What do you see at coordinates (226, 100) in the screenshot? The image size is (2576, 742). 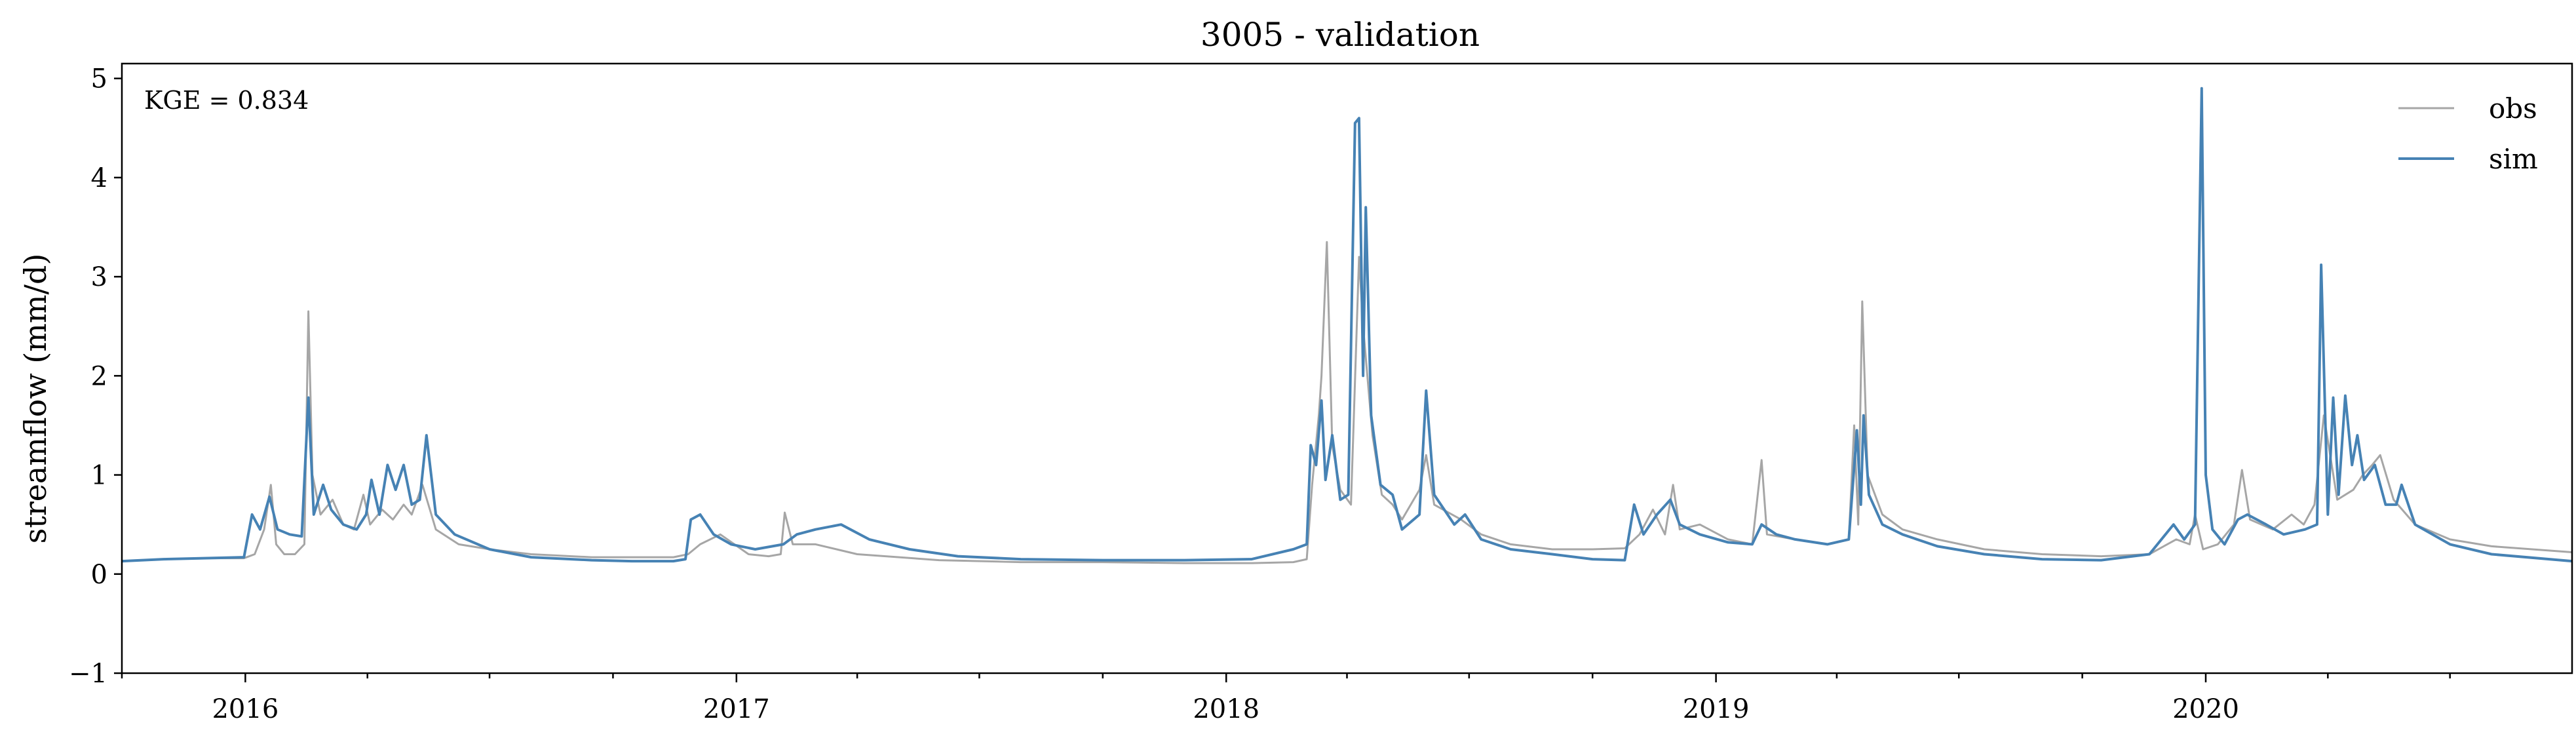 I see `kge-annotation: KGE = 0.834` at bounding box center [226, 100].